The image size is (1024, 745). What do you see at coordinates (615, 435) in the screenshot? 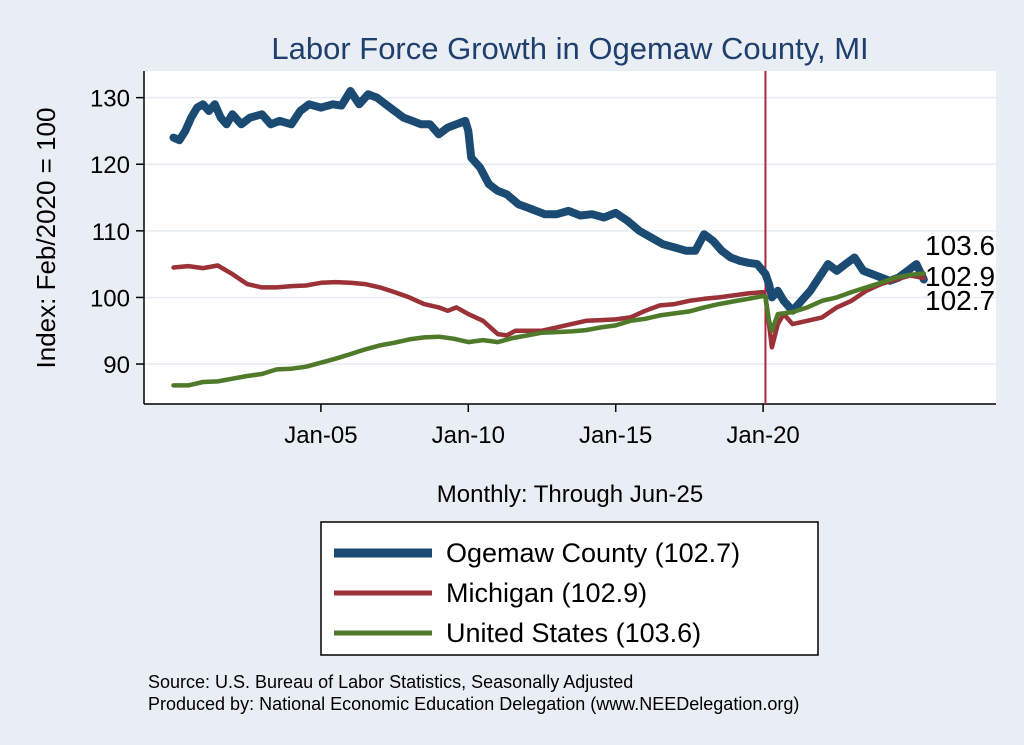
I see `x-tick-label: Jan-15` at bounding box center [615, 435].